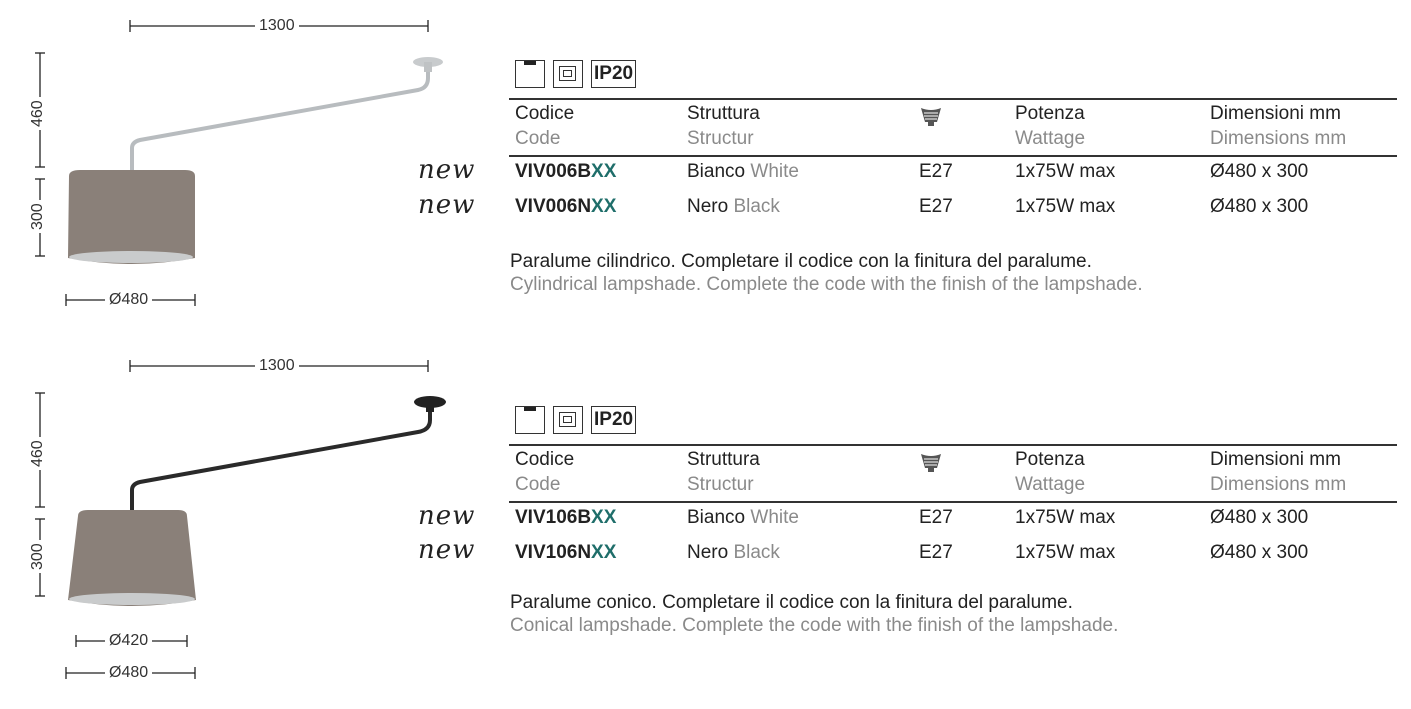  What do you see at coordinates (129, 641) in the screenshot?
I see `dimension-top-diameter: Ø420` at bounding box center [129, 641].